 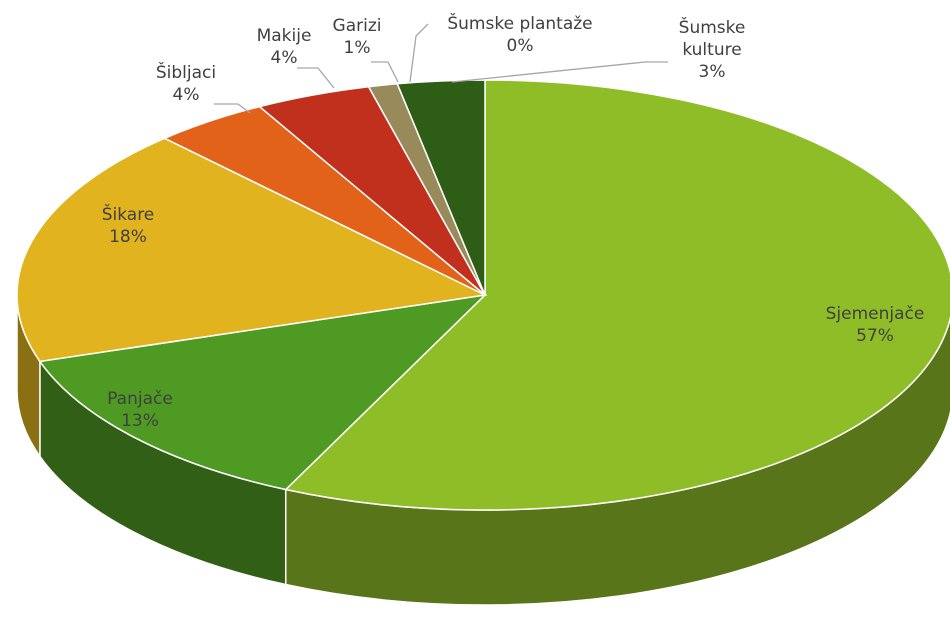 What do you see at coordinates (128, 215) in the screenshot?
I see `label-name: Šikare` at bounding box center [128, 215].